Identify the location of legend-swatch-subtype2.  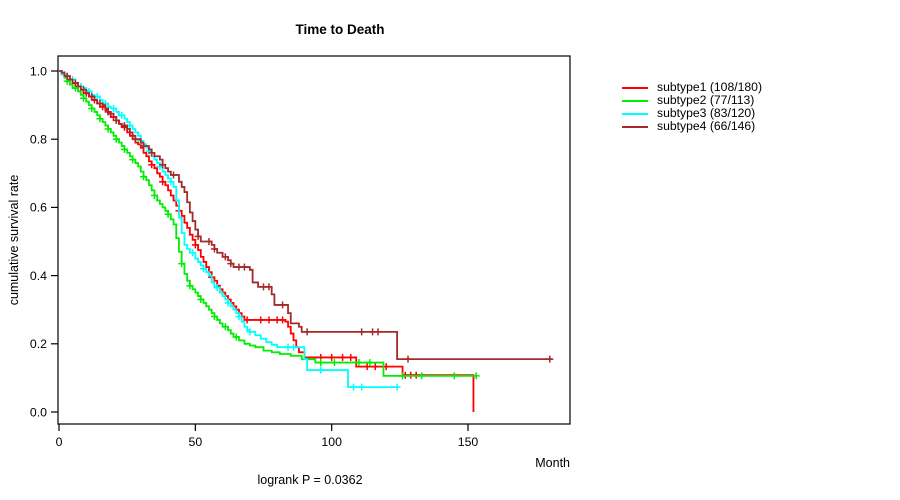
(635, 100).